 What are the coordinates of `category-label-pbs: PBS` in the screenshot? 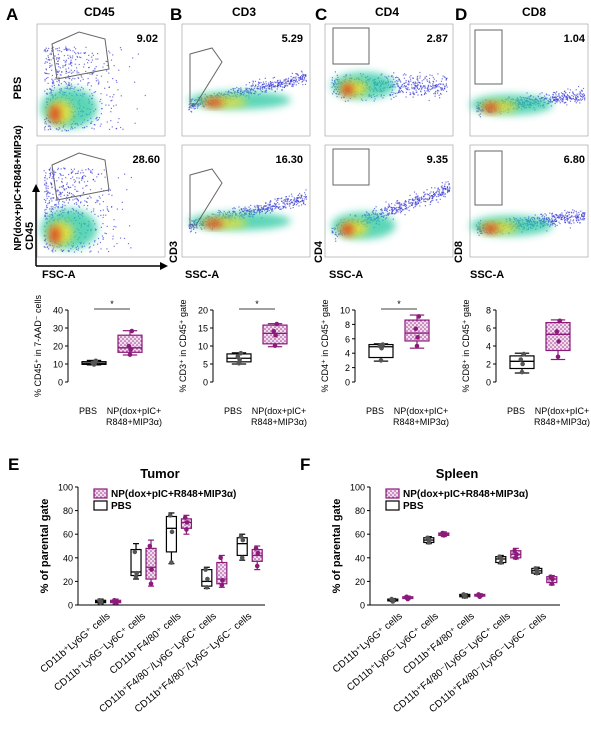 It's located at (375, 411).